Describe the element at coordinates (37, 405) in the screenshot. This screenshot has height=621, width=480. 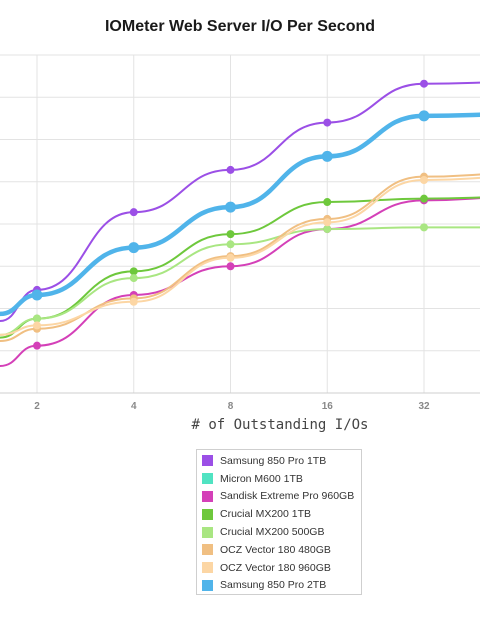
I see `x-tick-label: 2` at that location.